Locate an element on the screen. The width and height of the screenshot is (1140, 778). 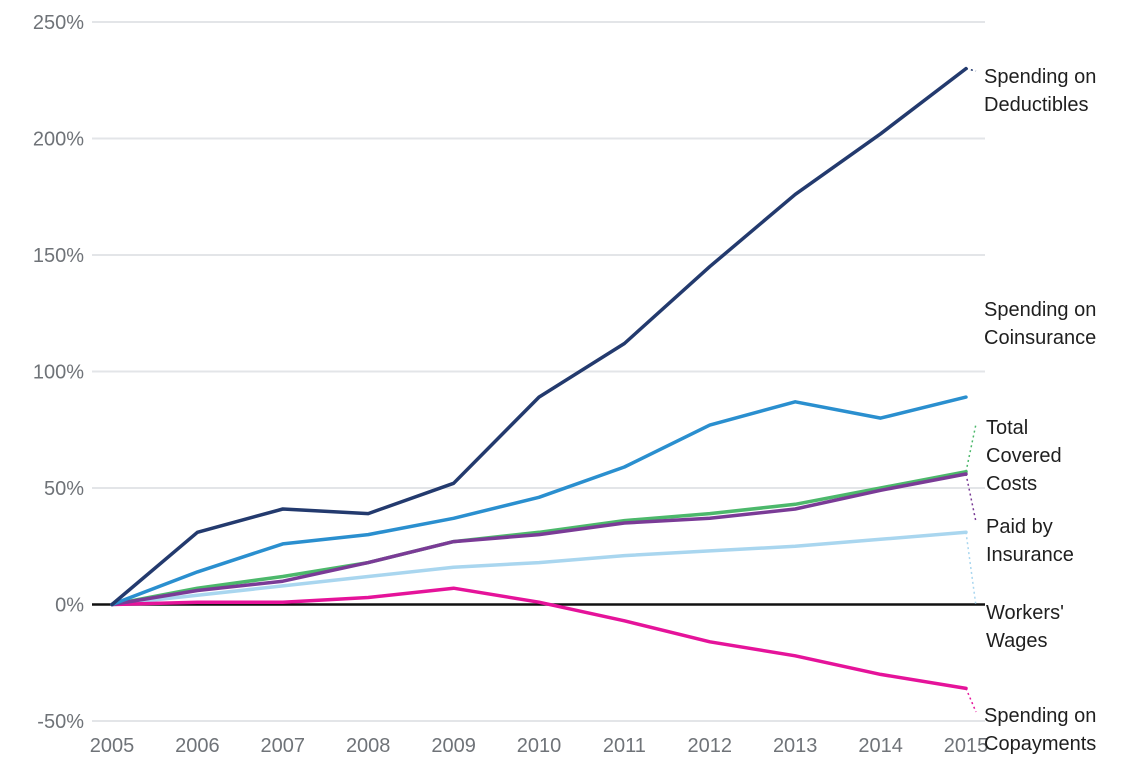
series-line-copayments is located at coordinates (539, 638).